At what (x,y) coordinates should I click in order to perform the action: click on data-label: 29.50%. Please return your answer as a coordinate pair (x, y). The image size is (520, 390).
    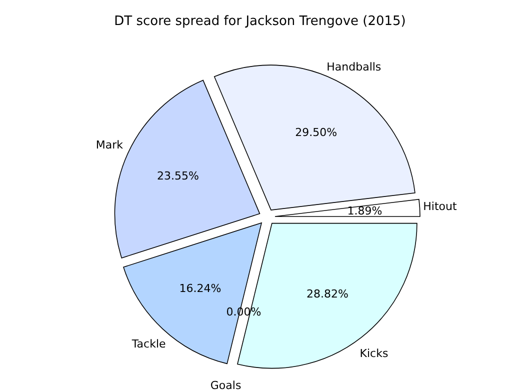
    Looking at the image, I should click on (316, 132).